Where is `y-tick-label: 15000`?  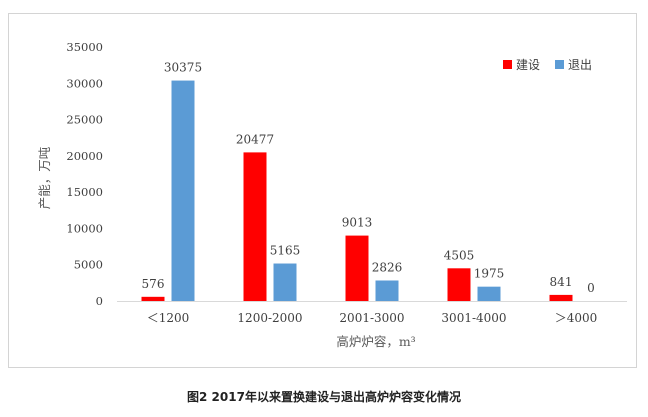 y-tick-label: 15000 is located at coordinates (84, 192).